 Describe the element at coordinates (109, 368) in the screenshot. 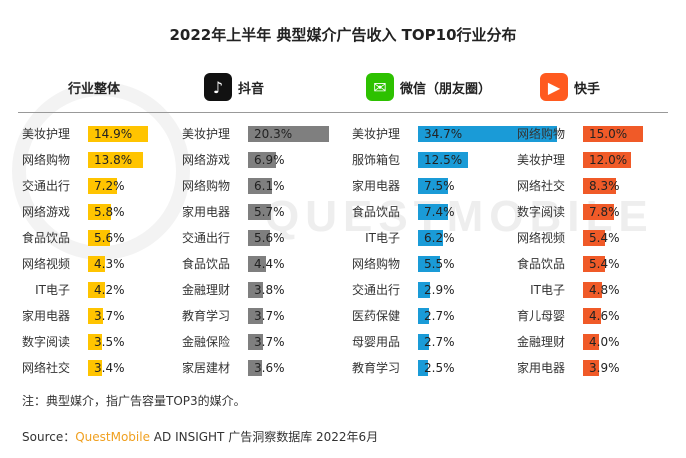

I see `value-label: 3.4%` at that location.